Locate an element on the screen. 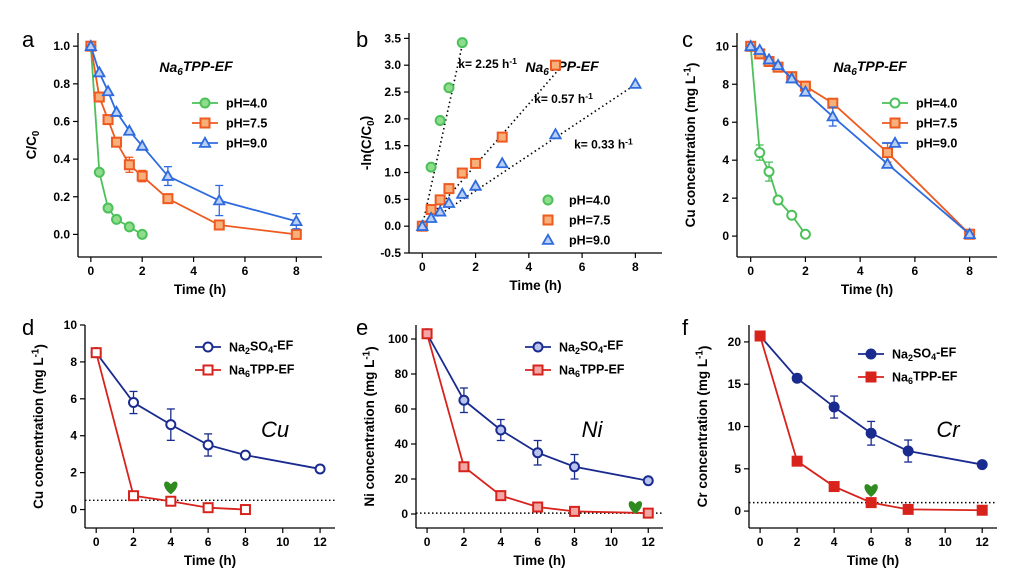 This screenshot has width=1011, height=583. panel-title: Na6TPP-EF is located at coordinates (196, 68).